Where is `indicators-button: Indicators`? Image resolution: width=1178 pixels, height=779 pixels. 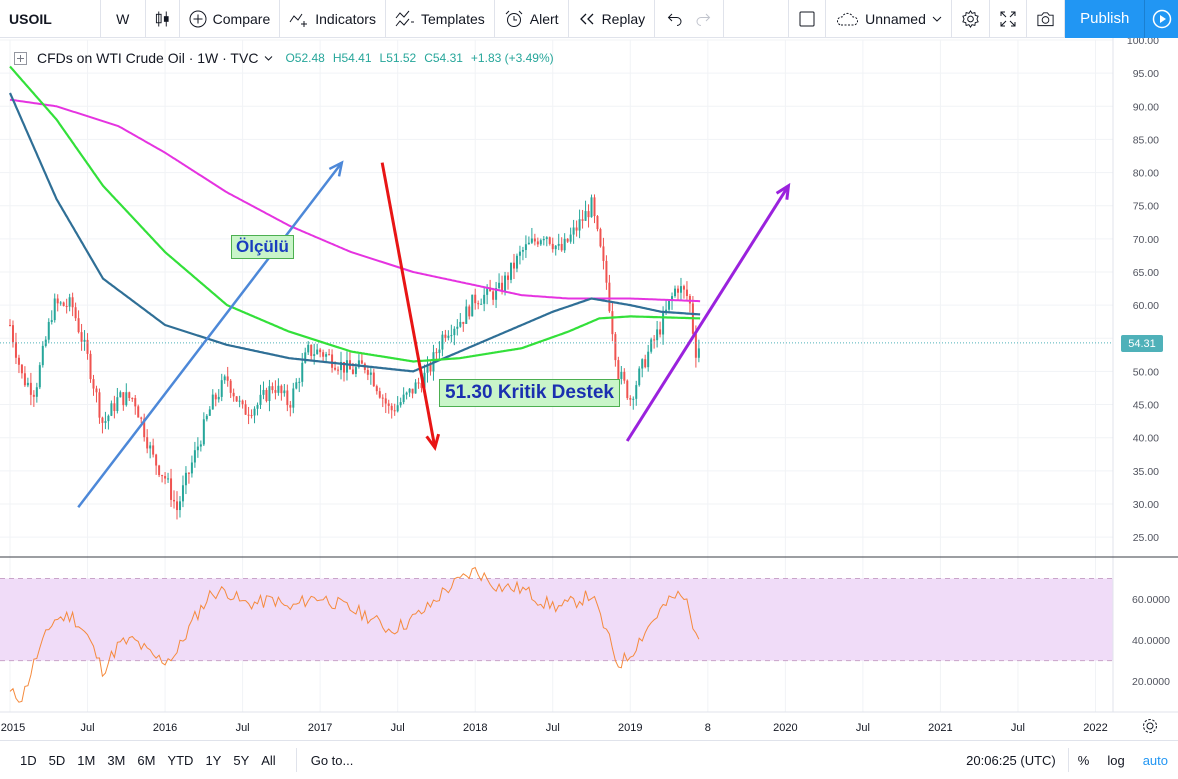 indicators-button: Indicators is located at coordinates (333, 19).